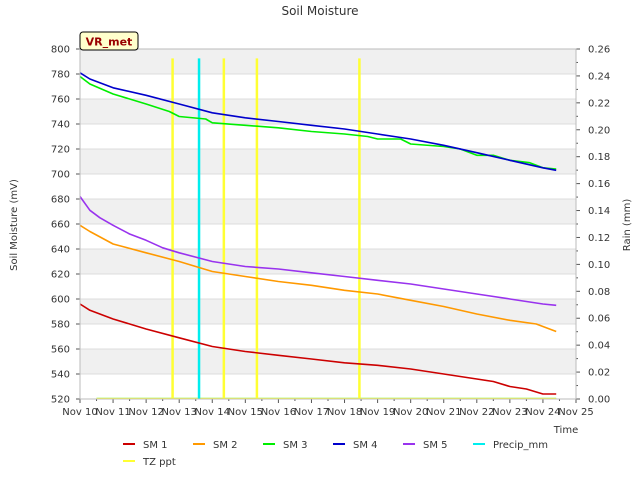  I want to click on legend-label: SM 4, so click(365, 445).